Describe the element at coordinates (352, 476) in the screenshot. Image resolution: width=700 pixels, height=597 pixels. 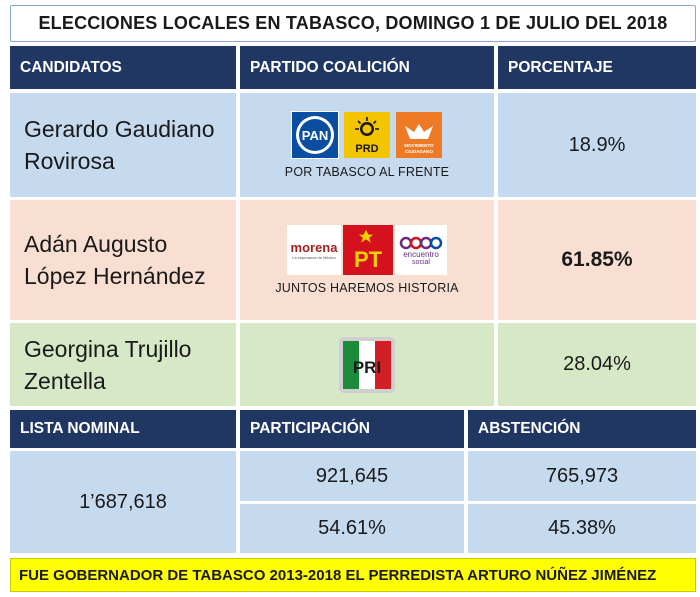
I see `participacion-votos: 921,645` at that location.